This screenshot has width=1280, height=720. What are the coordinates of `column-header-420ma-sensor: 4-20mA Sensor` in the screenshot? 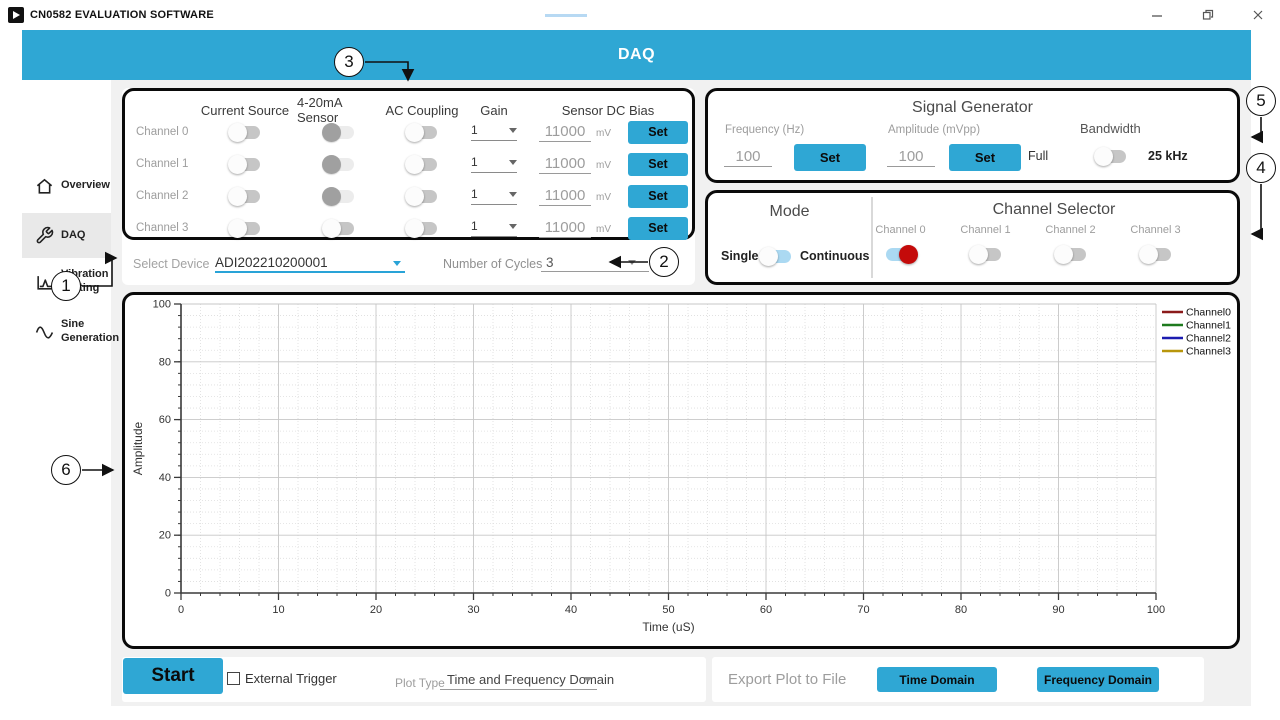 It's located at (319, 110).